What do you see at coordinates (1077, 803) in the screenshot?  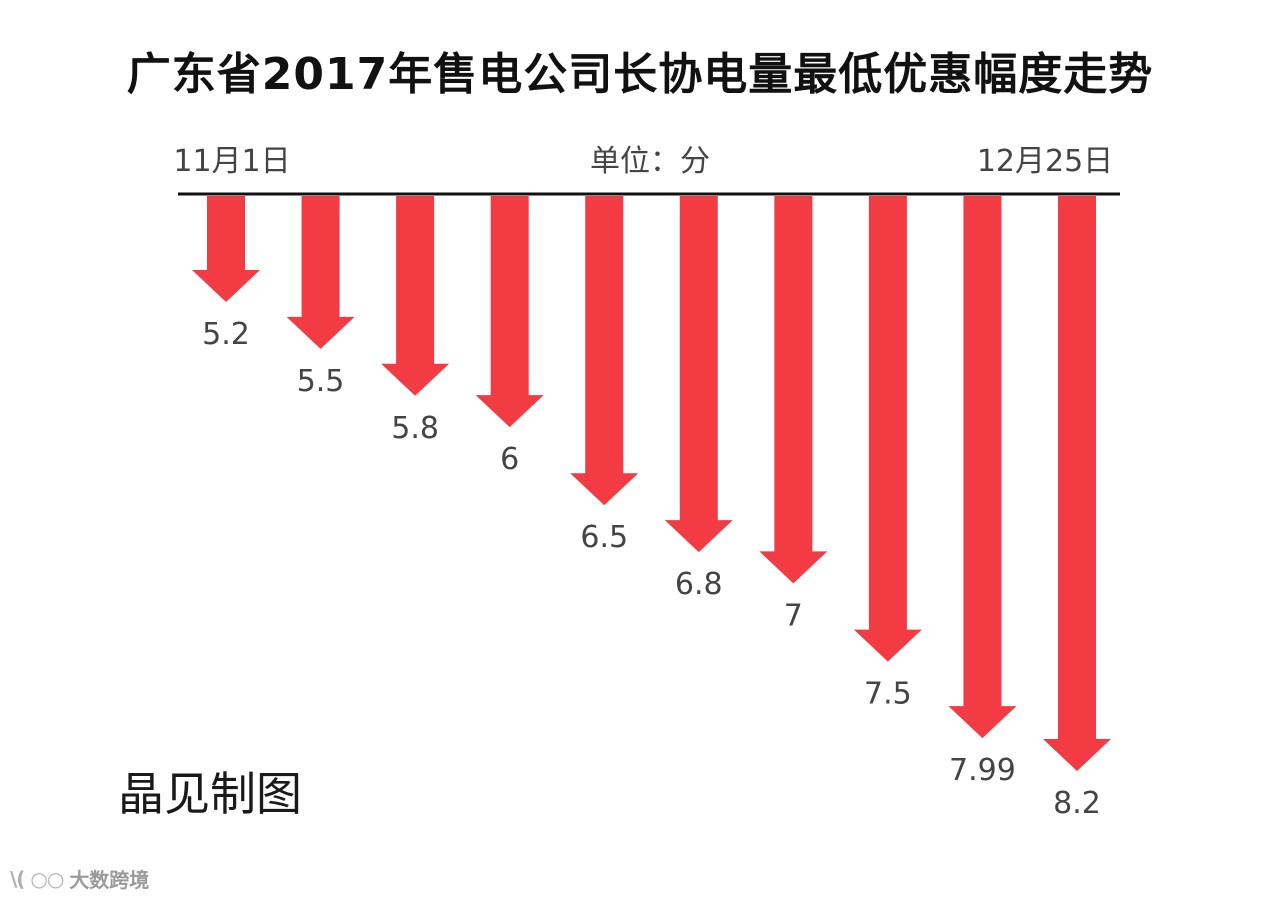 I see `value-label-10: 8.2` at bounding box center [1077, 803].